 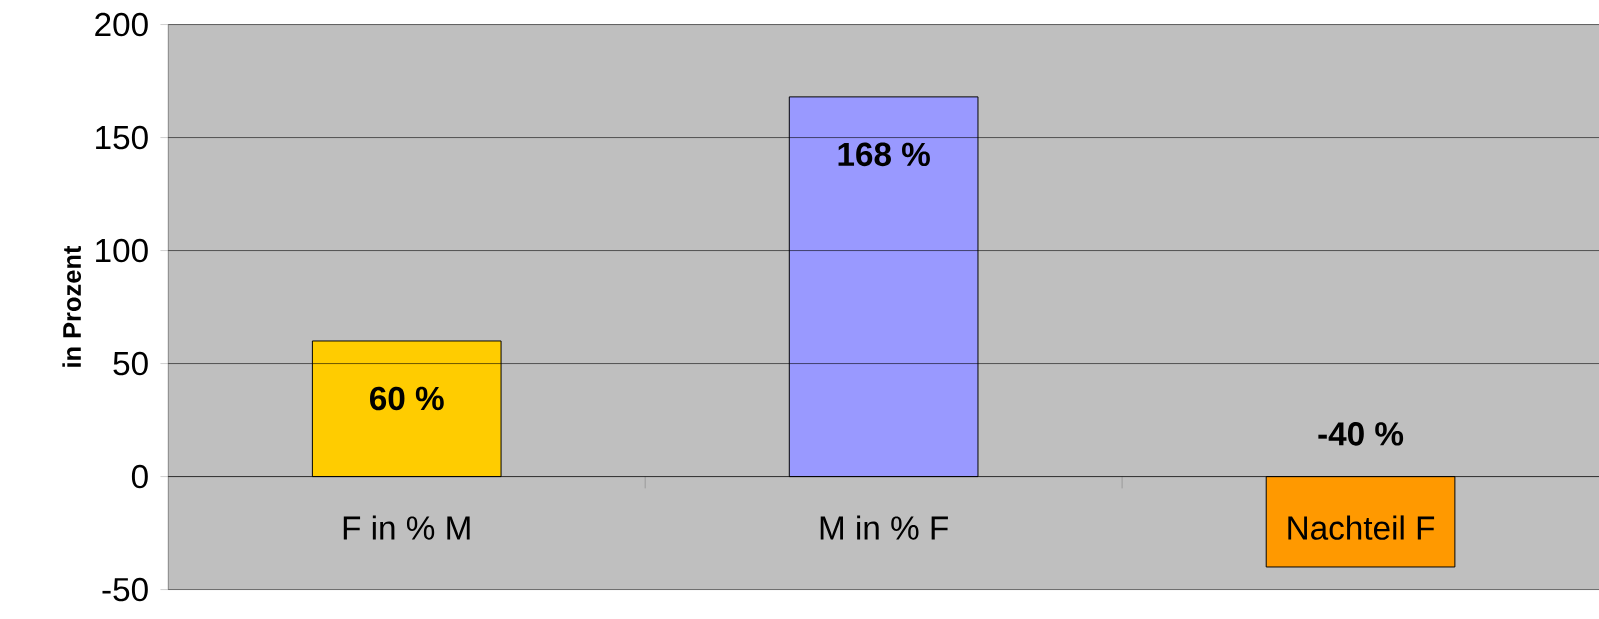 I want to click on y-tick-label: 0, so click(x=139, y=476).